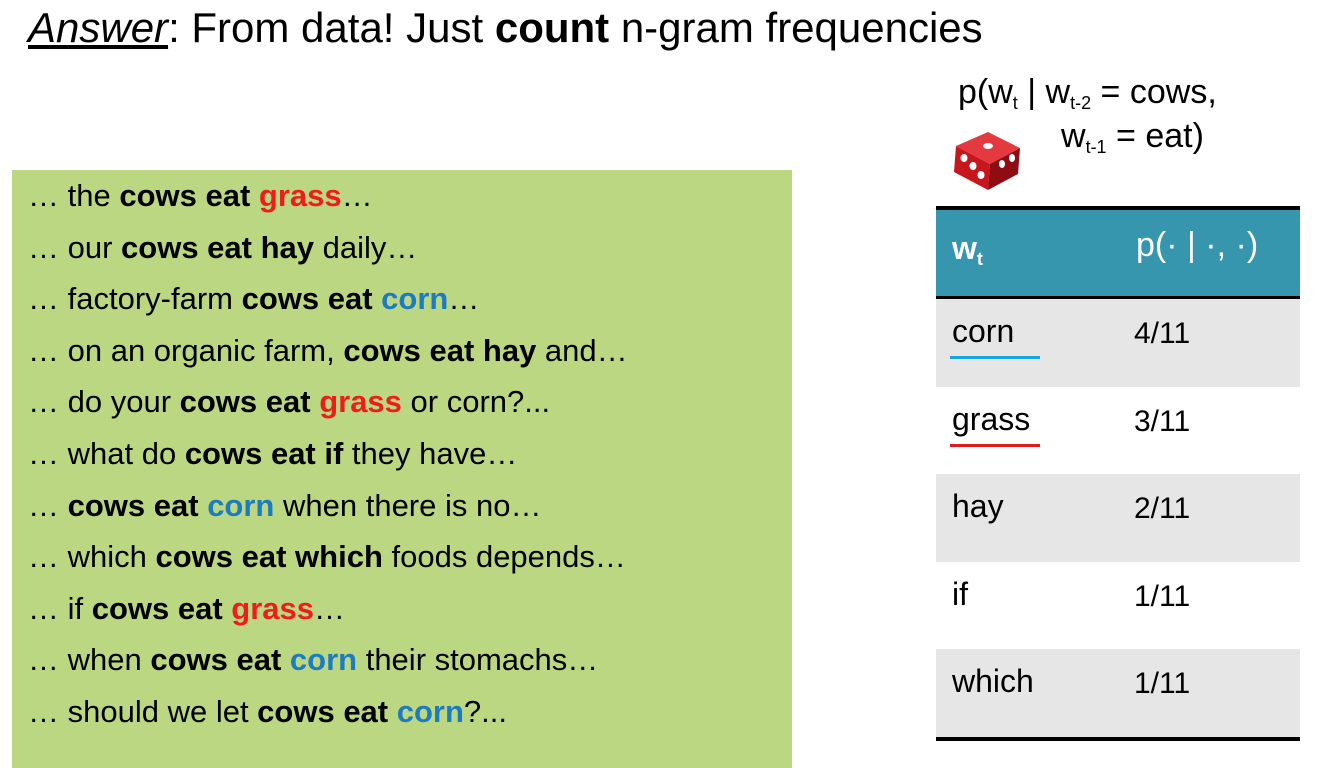  Describe the element at coordinates (269, 557) in the screenshot. I see `bigram-context: cows eat which` at that location.